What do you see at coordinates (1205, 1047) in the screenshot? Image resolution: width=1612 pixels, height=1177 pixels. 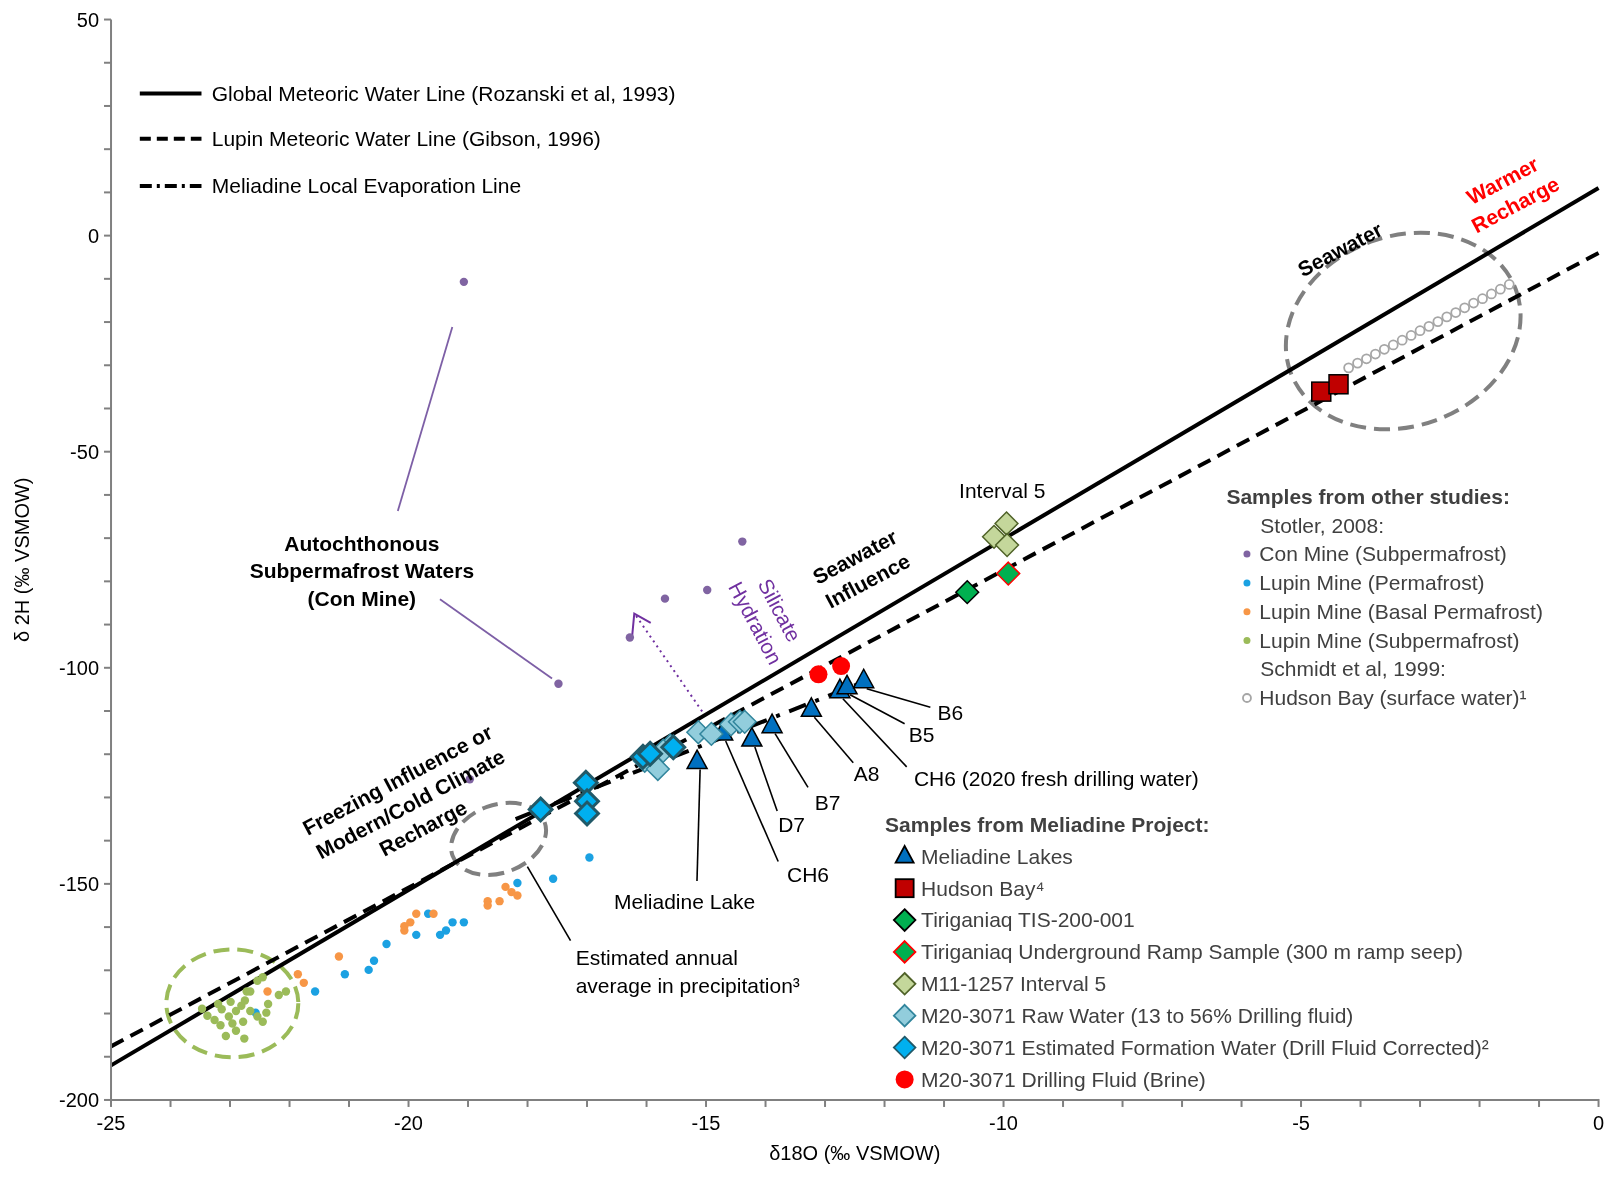 I see `legend-label: M20-3071 Estimated Formation Water (Drill Fluid Corrected)²` at bounding box center [1205, 1047].